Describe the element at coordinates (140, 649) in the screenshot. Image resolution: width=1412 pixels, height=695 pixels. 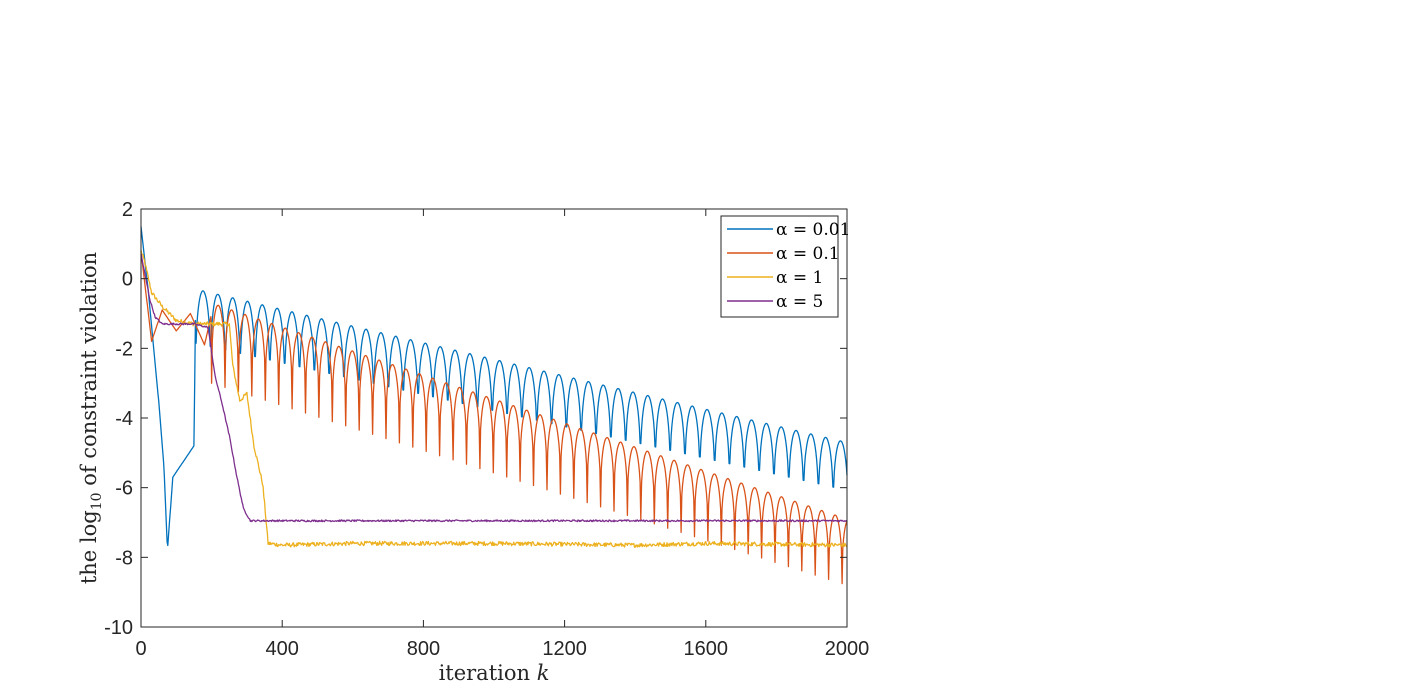
I see `x-tick-label: 0` at that location.